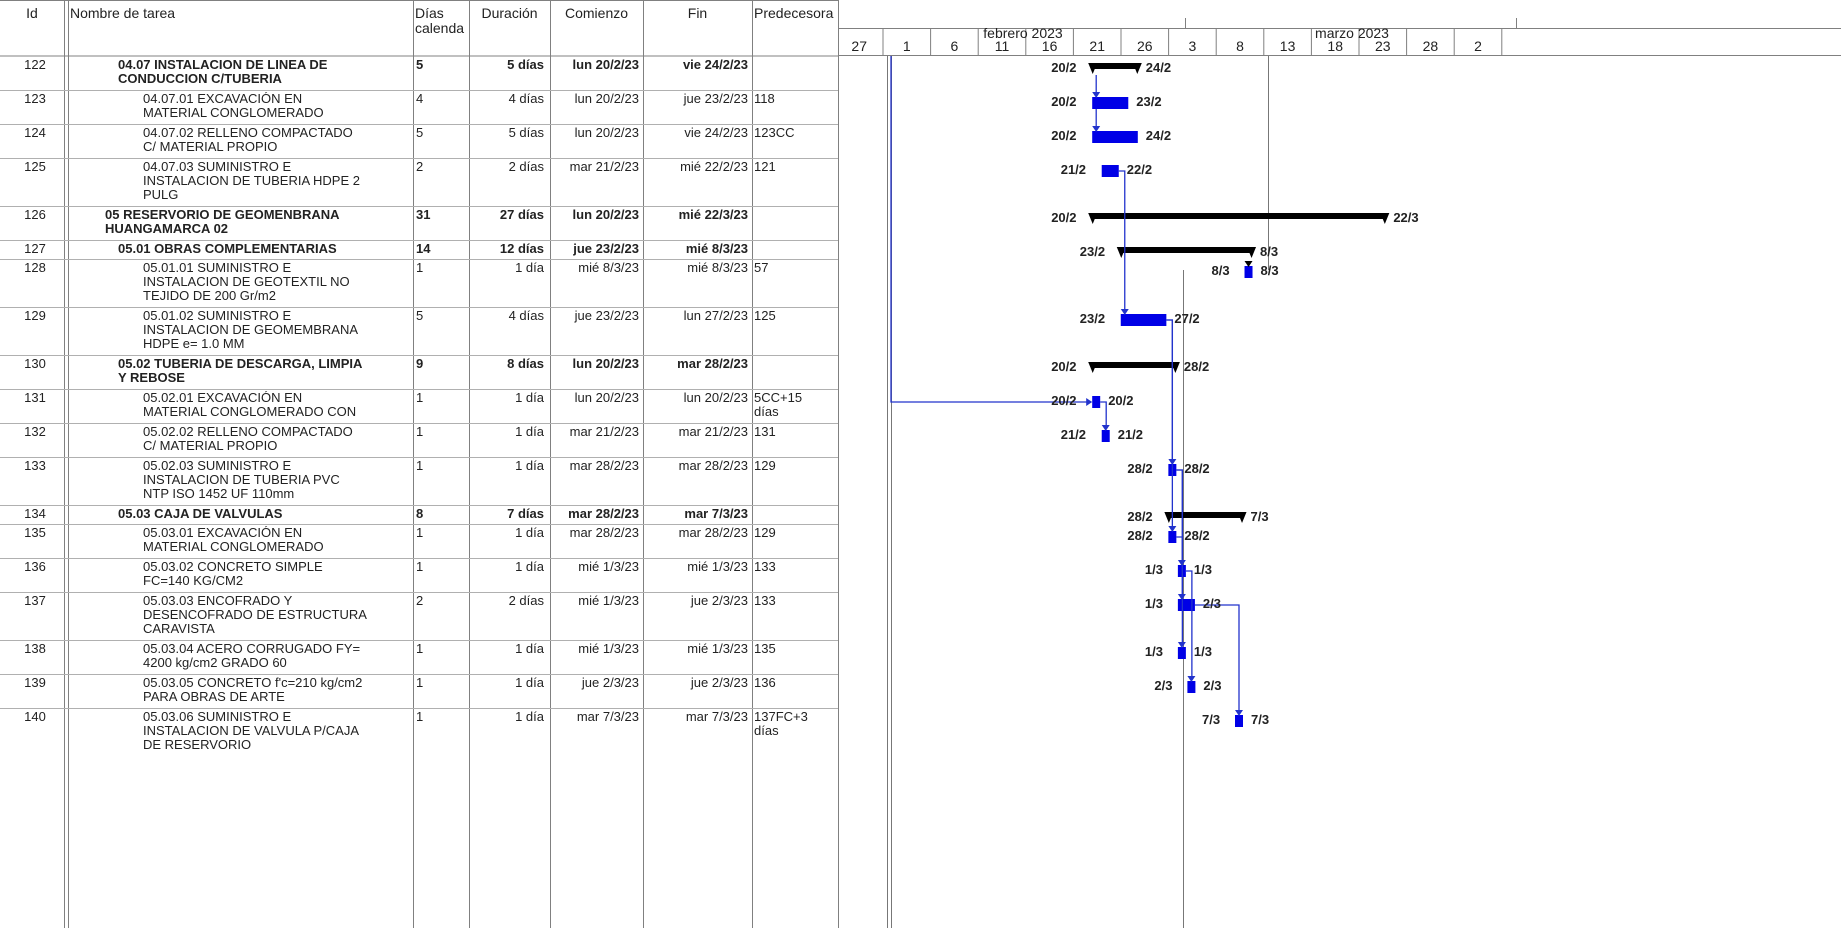  Describe the element at coordinates (252, 649) in the screenshot. I see `task-name: 05.03.04 ACERO CORRUGADO FY=` at that location.